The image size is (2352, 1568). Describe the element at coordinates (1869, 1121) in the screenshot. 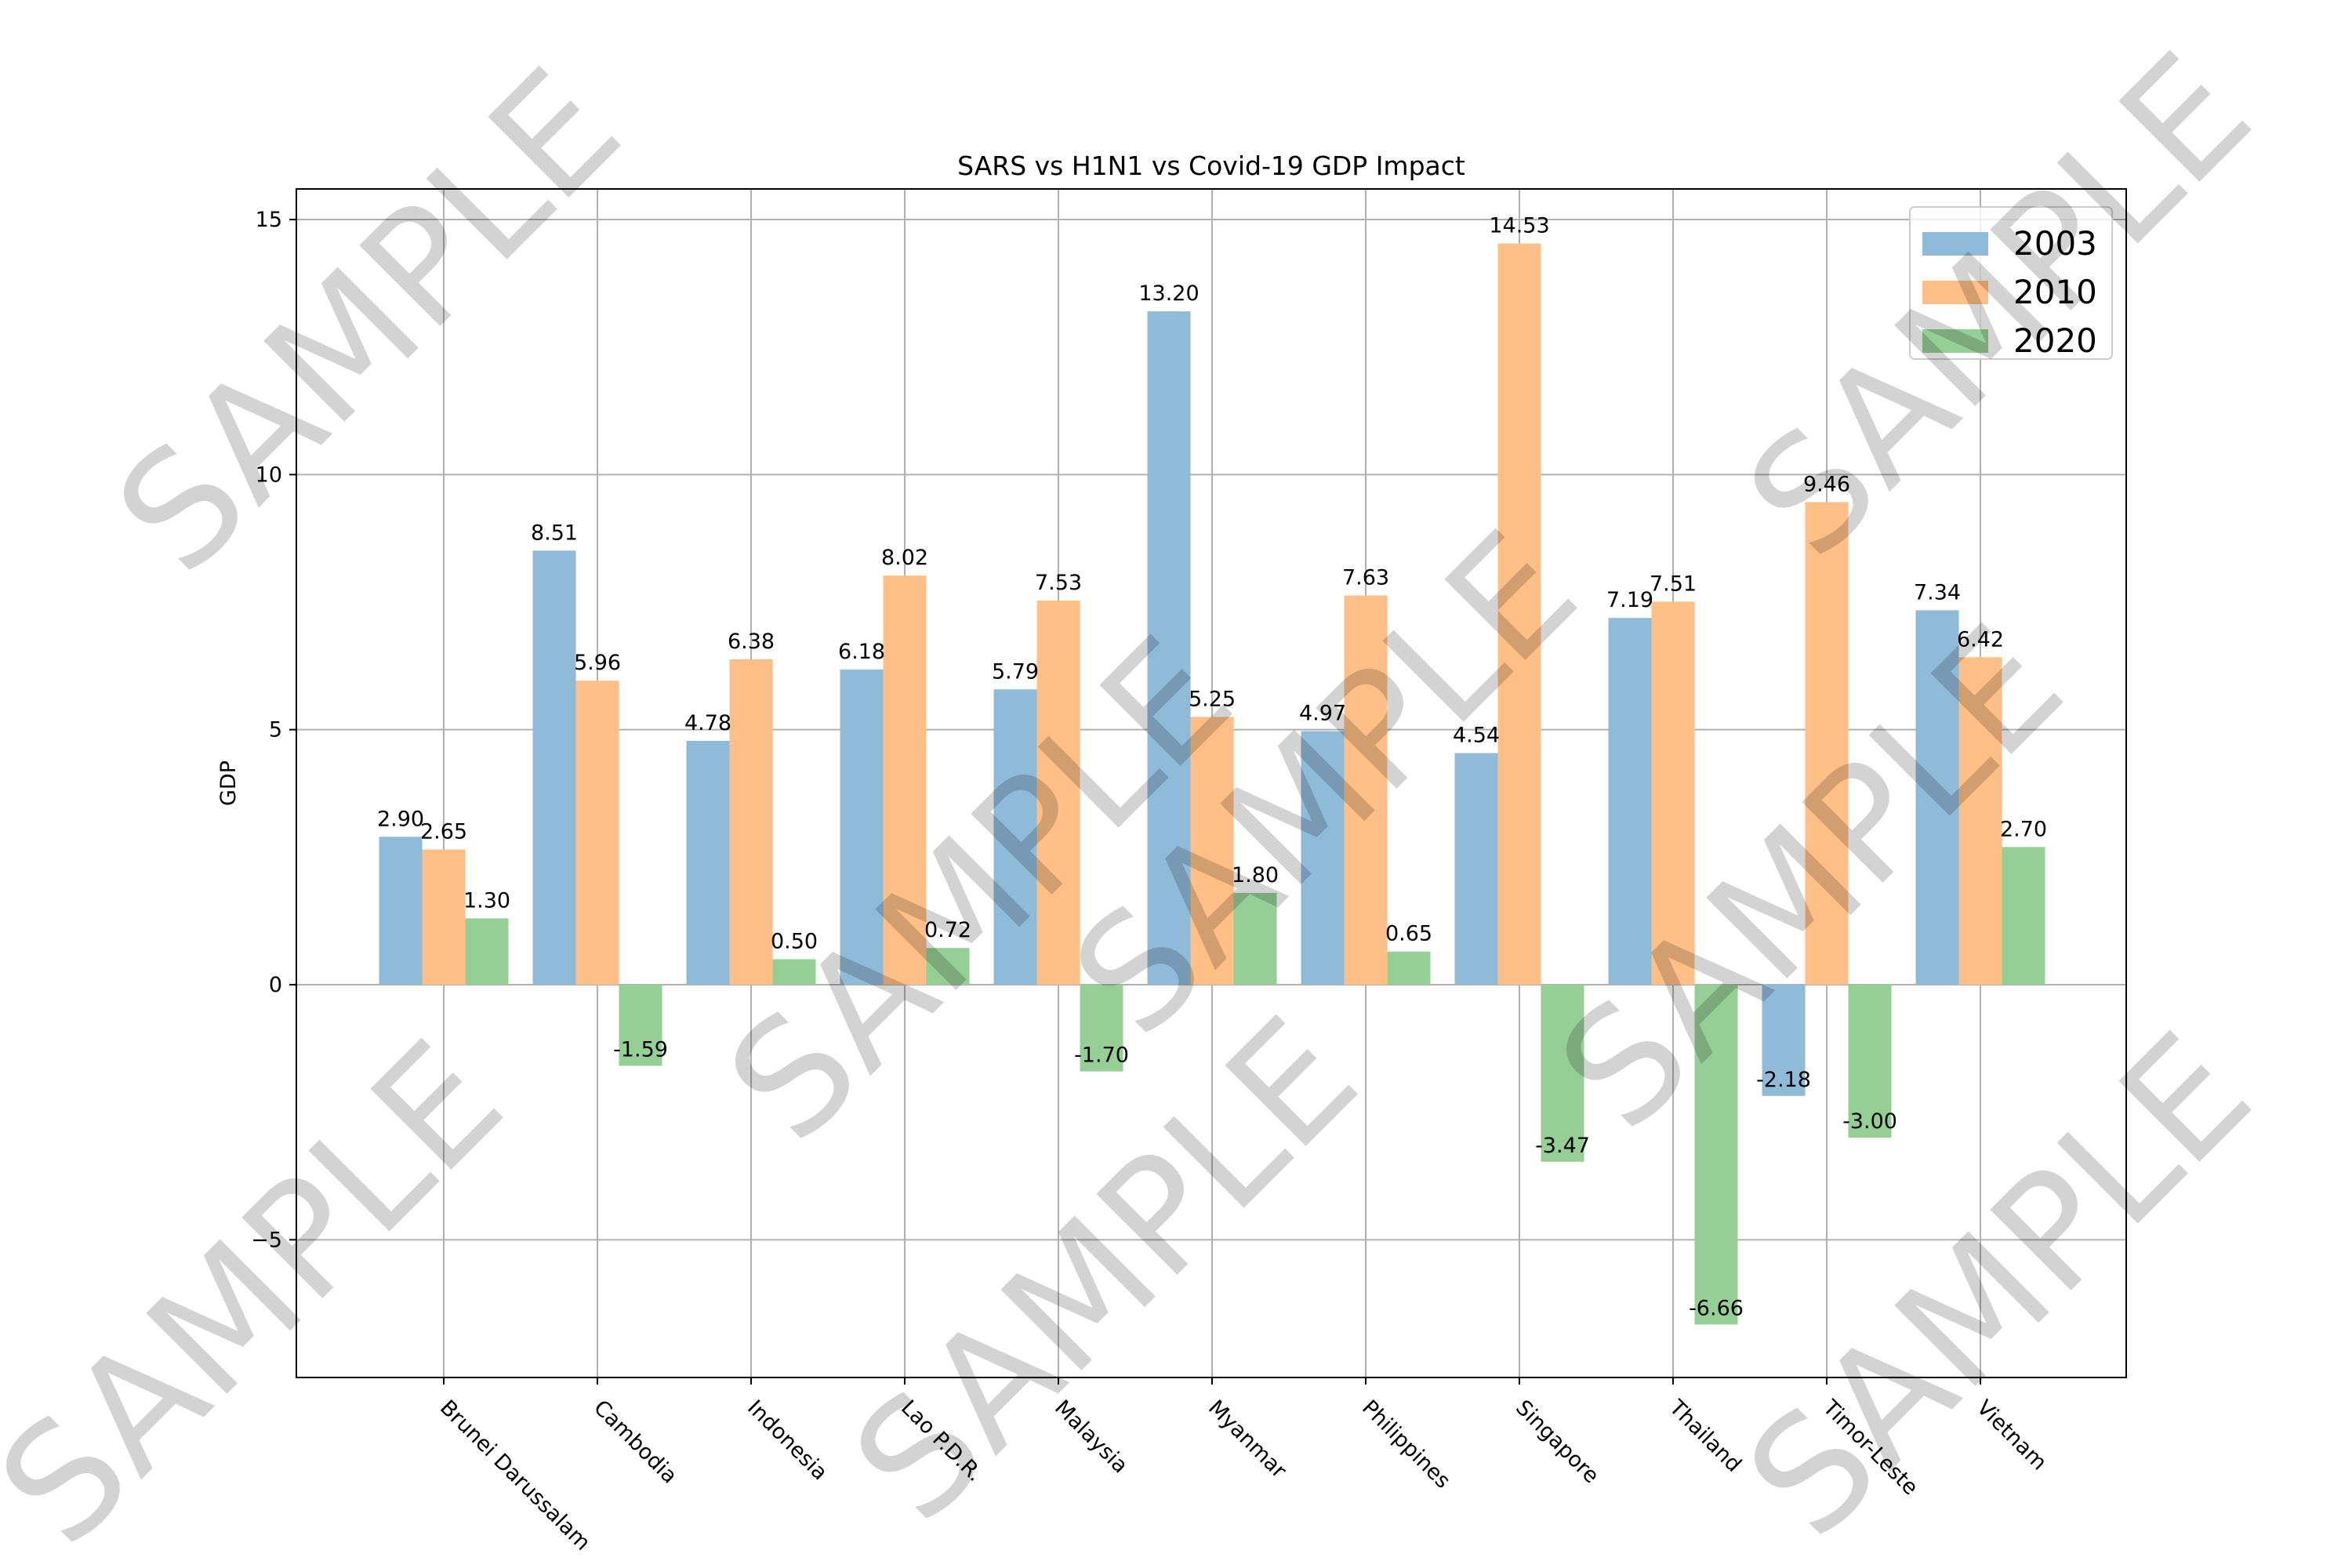

I see `data-label: -3.00` at that location.